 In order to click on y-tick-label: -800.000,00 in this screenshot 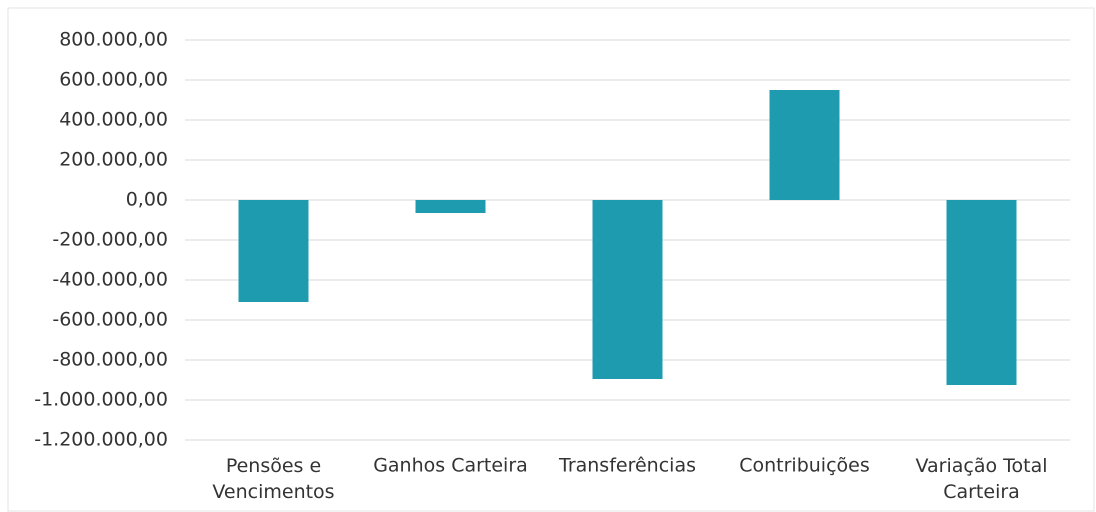, I will do `click(110, 360)`.